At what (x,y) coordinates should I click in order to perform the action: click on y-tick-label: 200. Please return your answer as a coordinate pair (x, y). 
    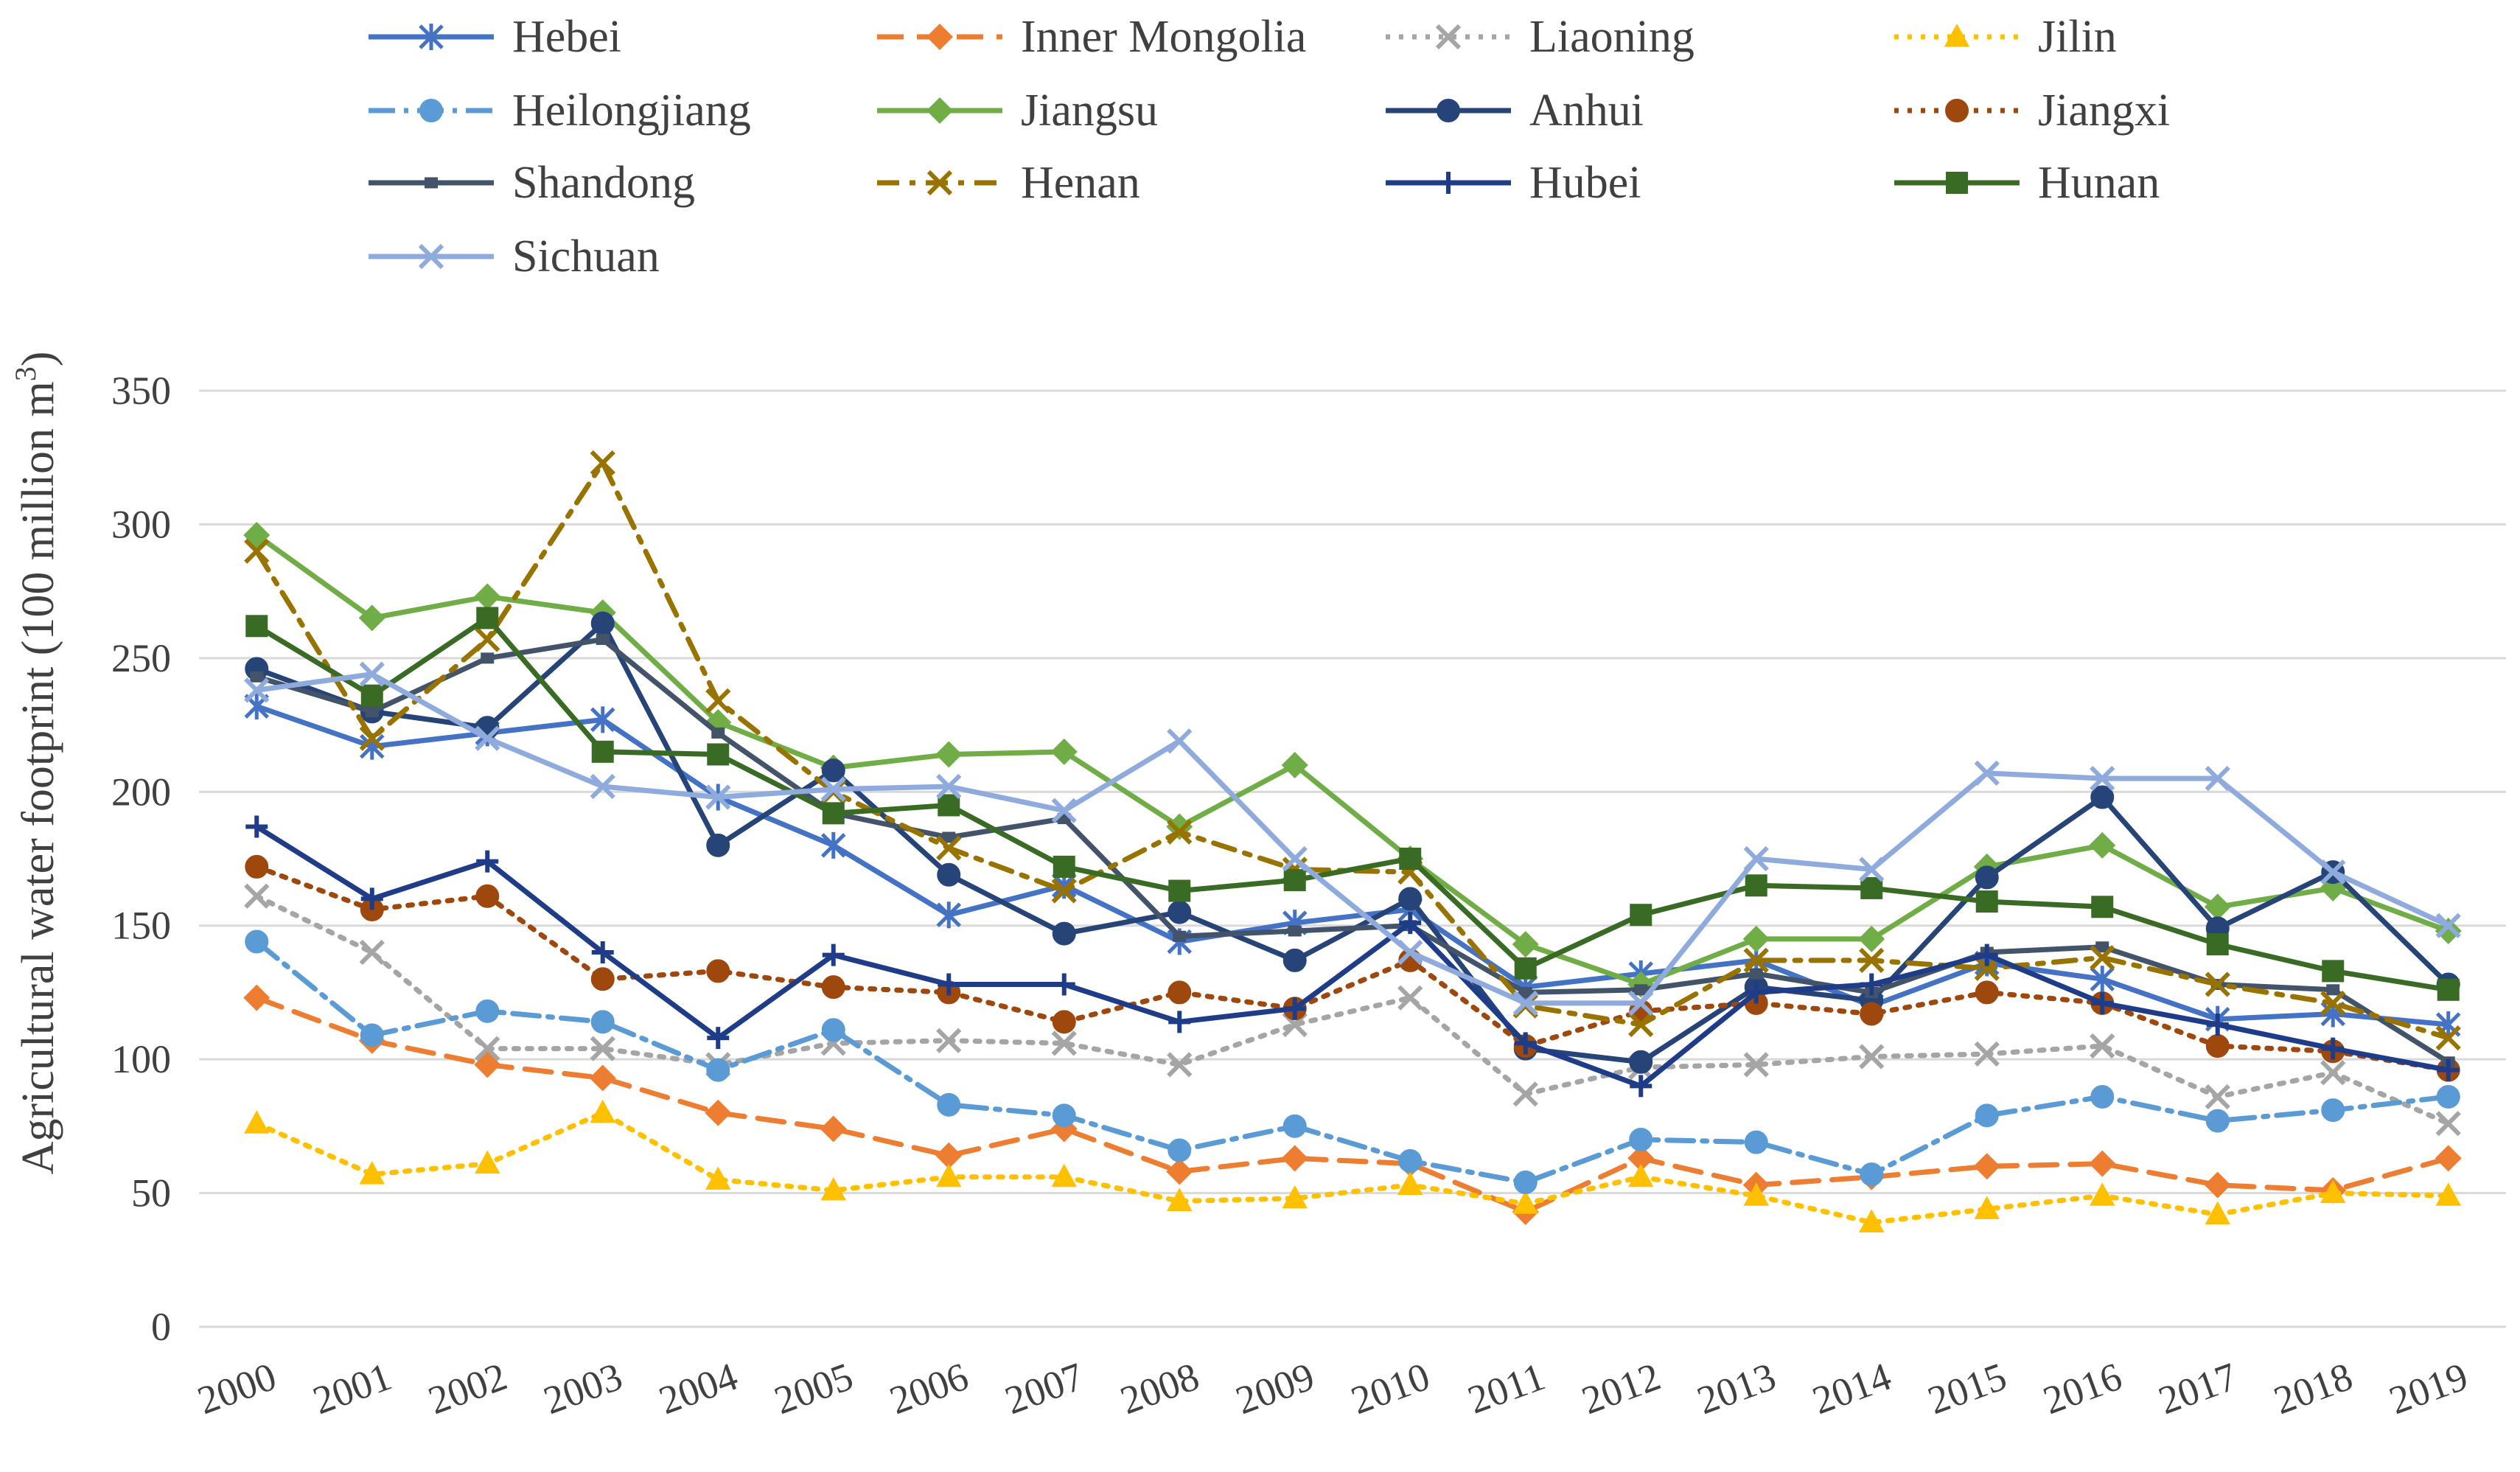
    Looking at the image, I should click on (141, 792).